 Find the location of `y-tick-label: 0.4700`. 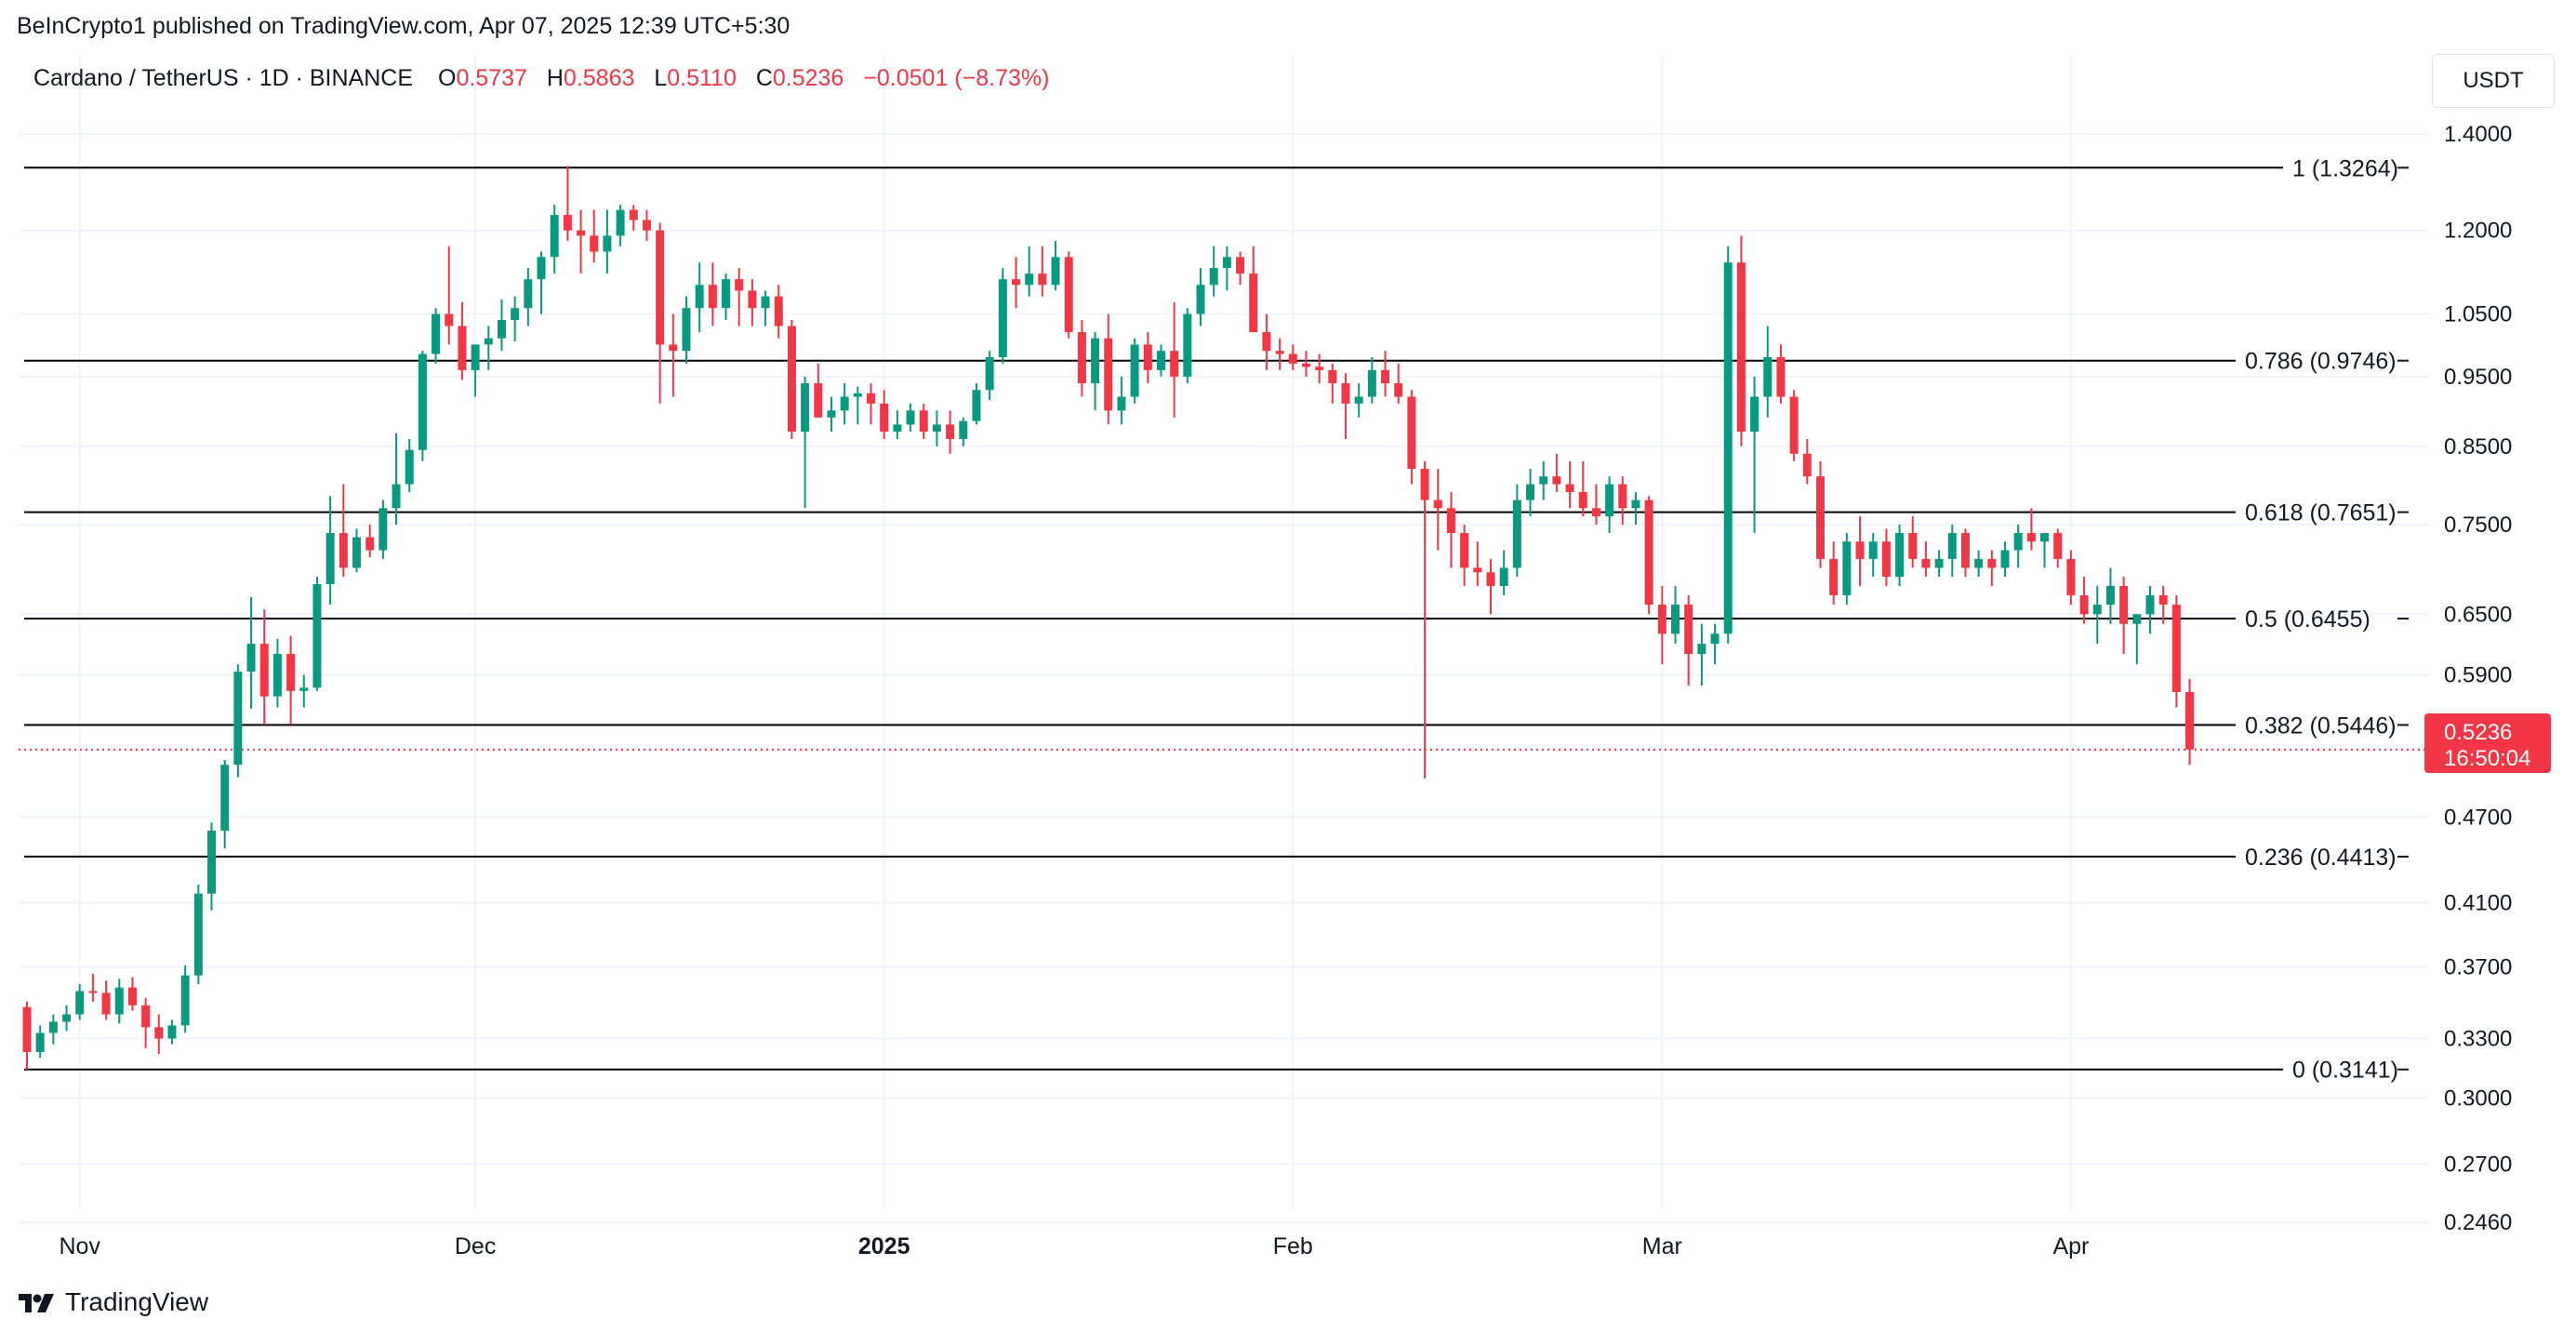

y-tick-label: 0.4700 is located at coordinates (2478, 818).